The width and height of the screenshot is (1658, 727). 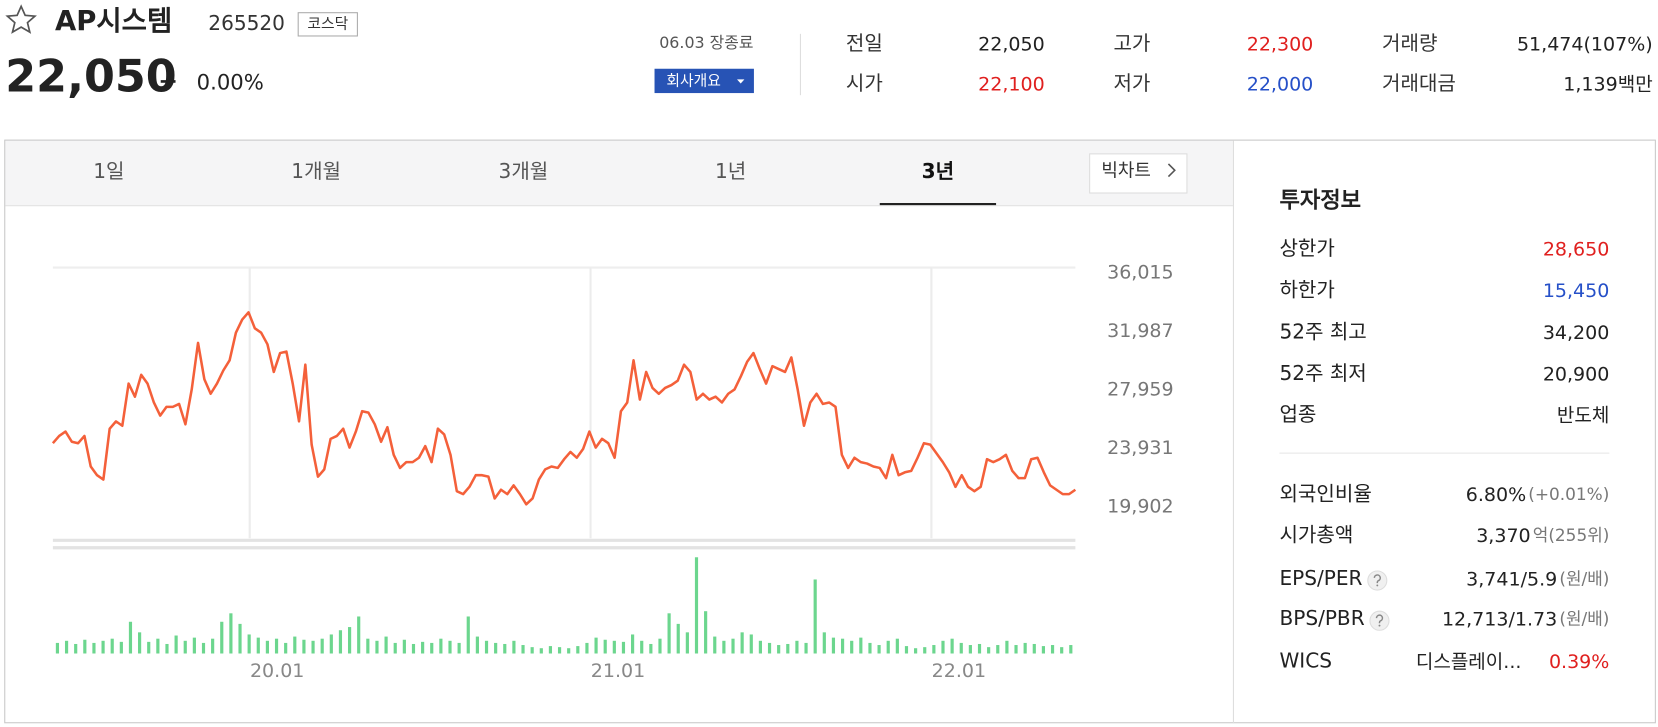 I want to click on period-tab: 3년, so click(x=938, y=171).